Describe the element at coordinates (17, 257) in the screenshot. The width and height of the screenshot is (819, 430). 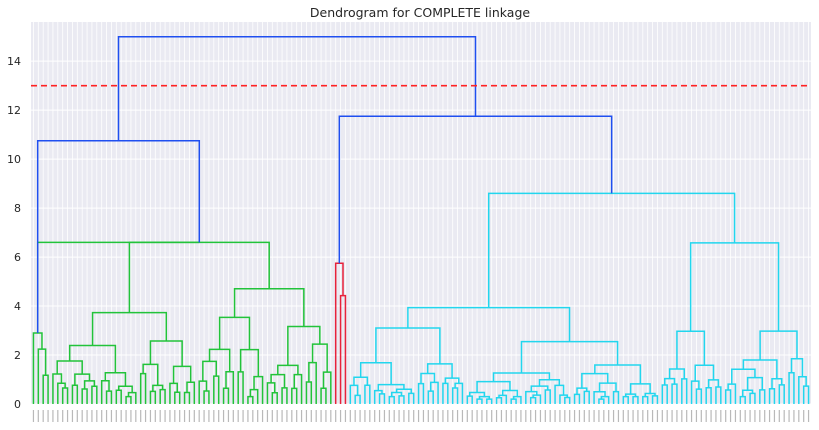
I see `y-tick-label: 6` at that location.